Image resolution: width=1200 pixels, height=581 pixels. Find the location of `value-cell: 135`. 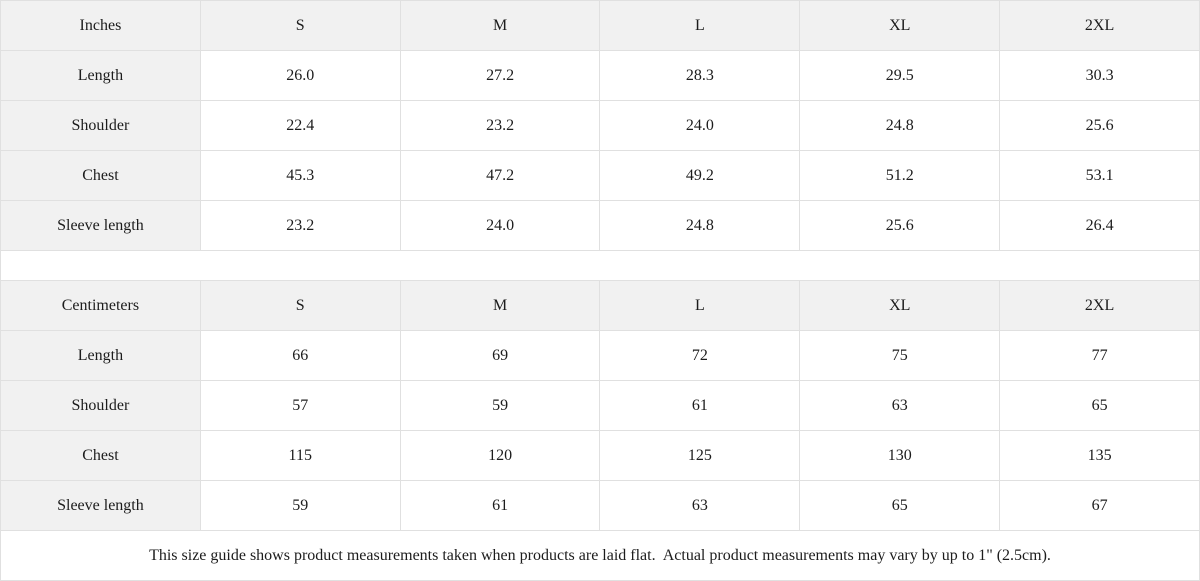

value-cell: 135 is located at coordinates (1099, 455).